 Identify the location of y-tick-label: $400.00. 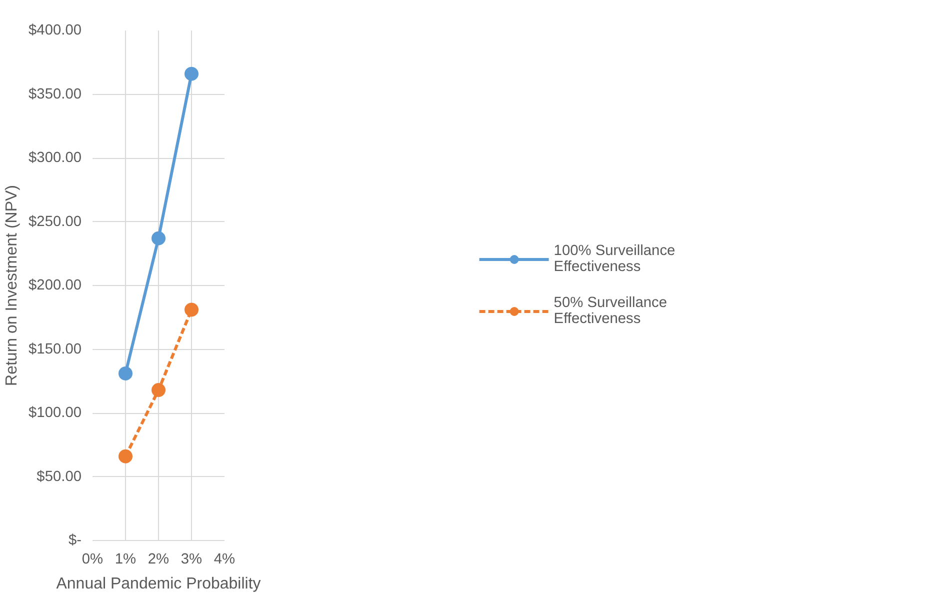
(55, 30).